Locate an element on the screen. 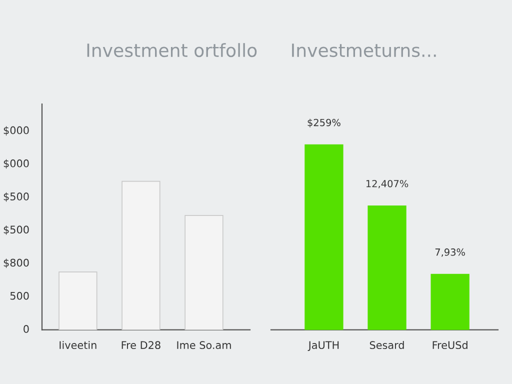 The width and height of the screenshot is (512, 384). x-tick-label: Sesard is located at coordinates (387, 345).